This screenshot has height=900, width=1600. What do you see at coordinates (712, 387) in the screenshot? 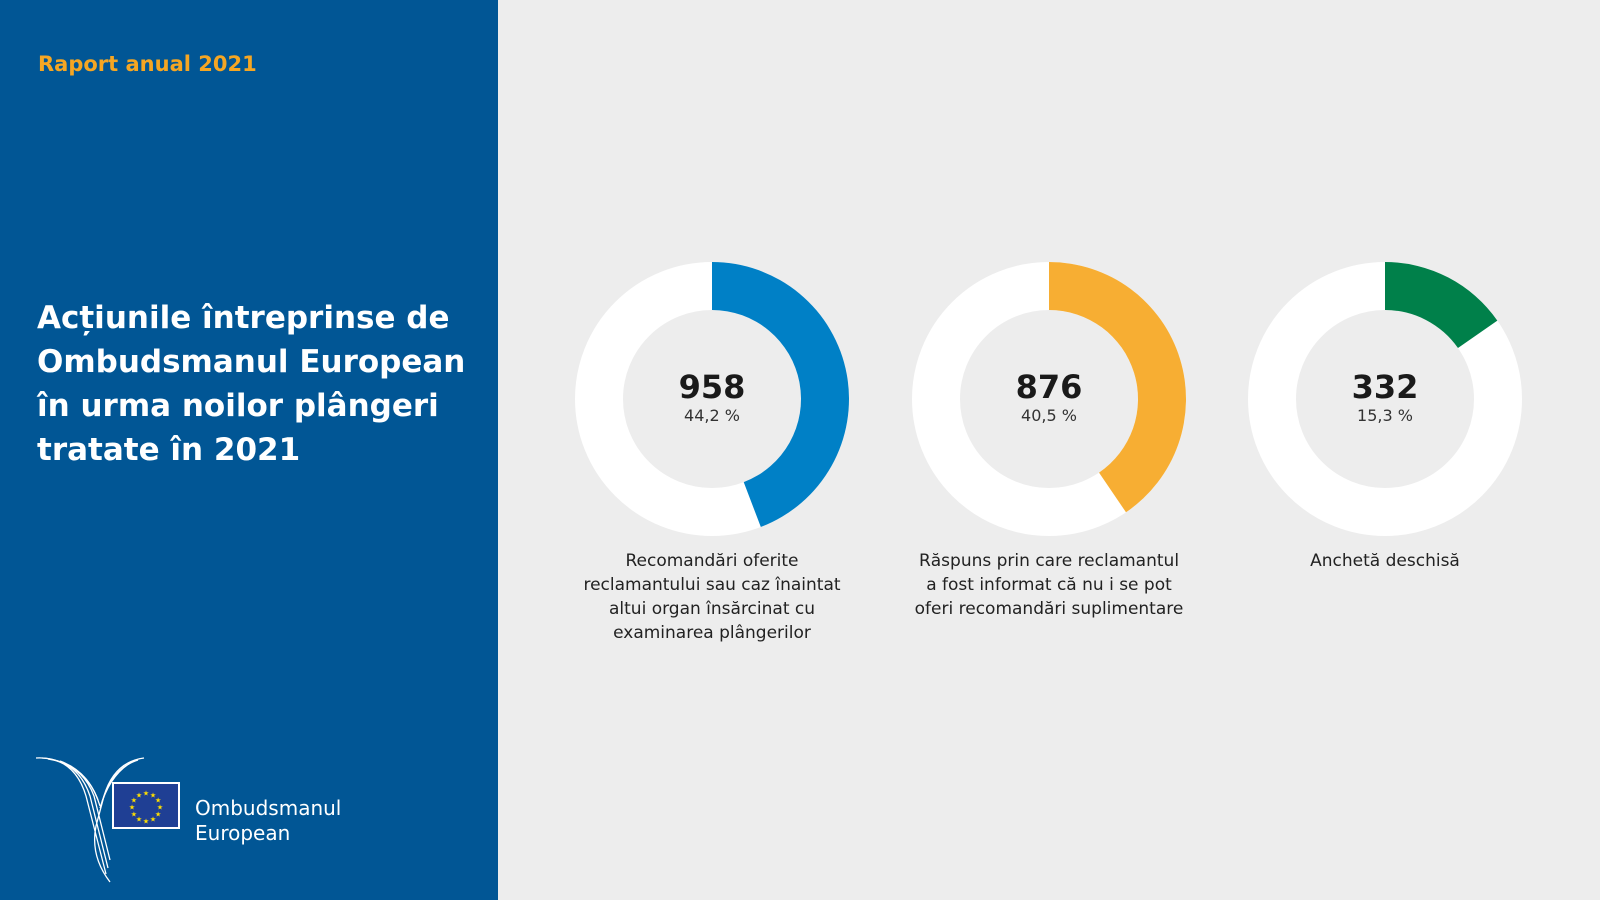
I see `donut-value: 958` at bounding box center [712, 387].